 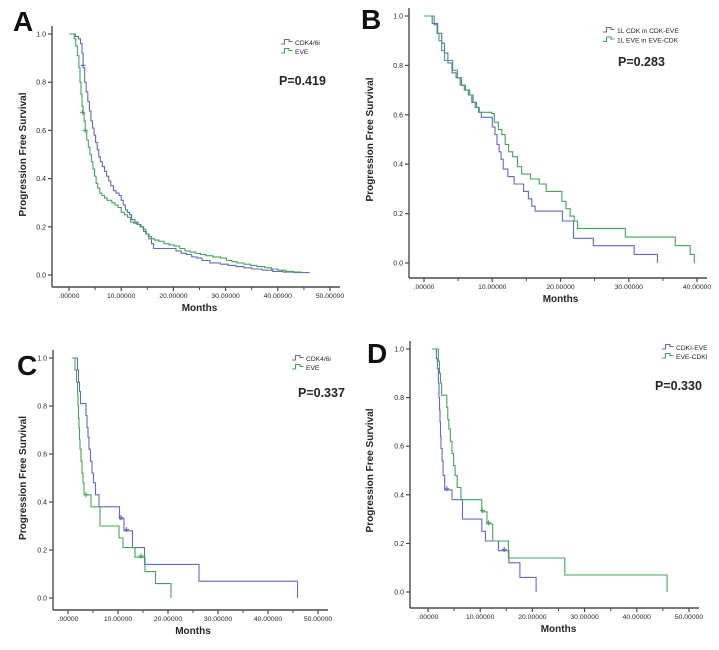 I want to click on panel-c-label: C, so click(x=27, y=365).